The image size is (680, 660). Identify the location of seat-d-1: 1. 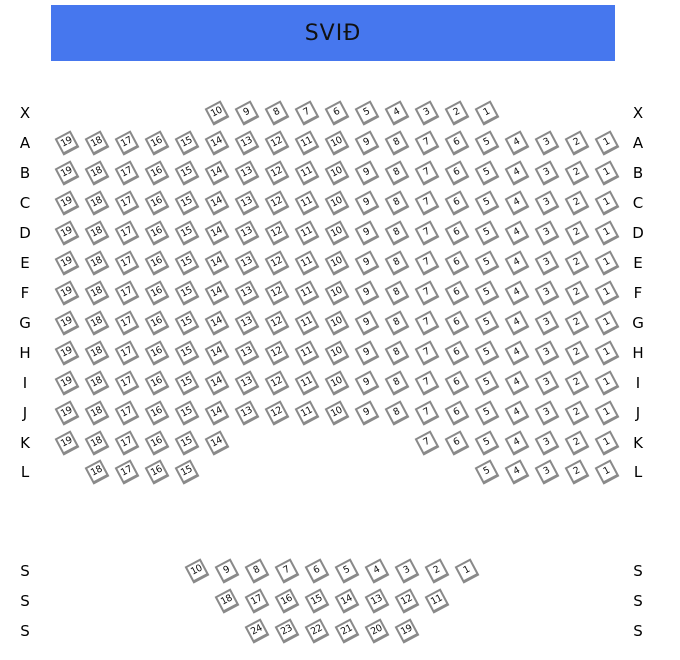
(607, 233).